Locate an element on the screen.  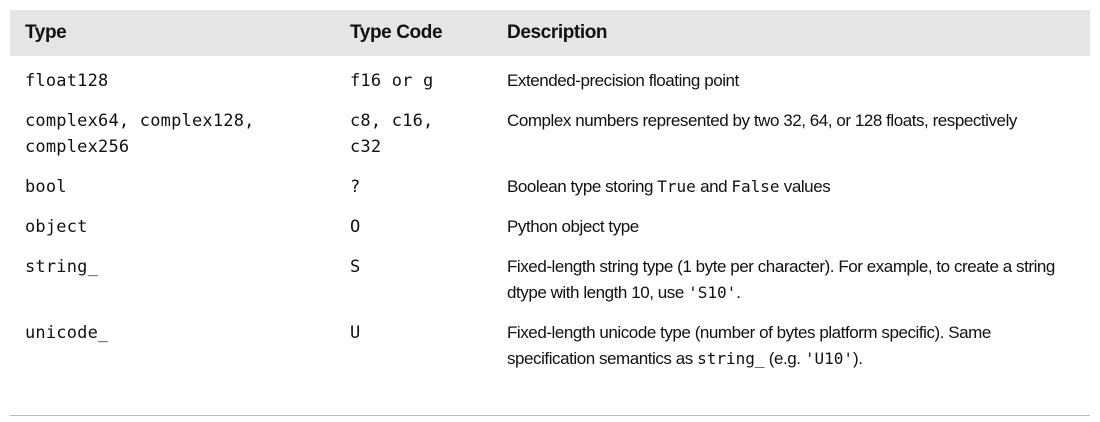
inline-code: False is located at coordinates (755, 186).